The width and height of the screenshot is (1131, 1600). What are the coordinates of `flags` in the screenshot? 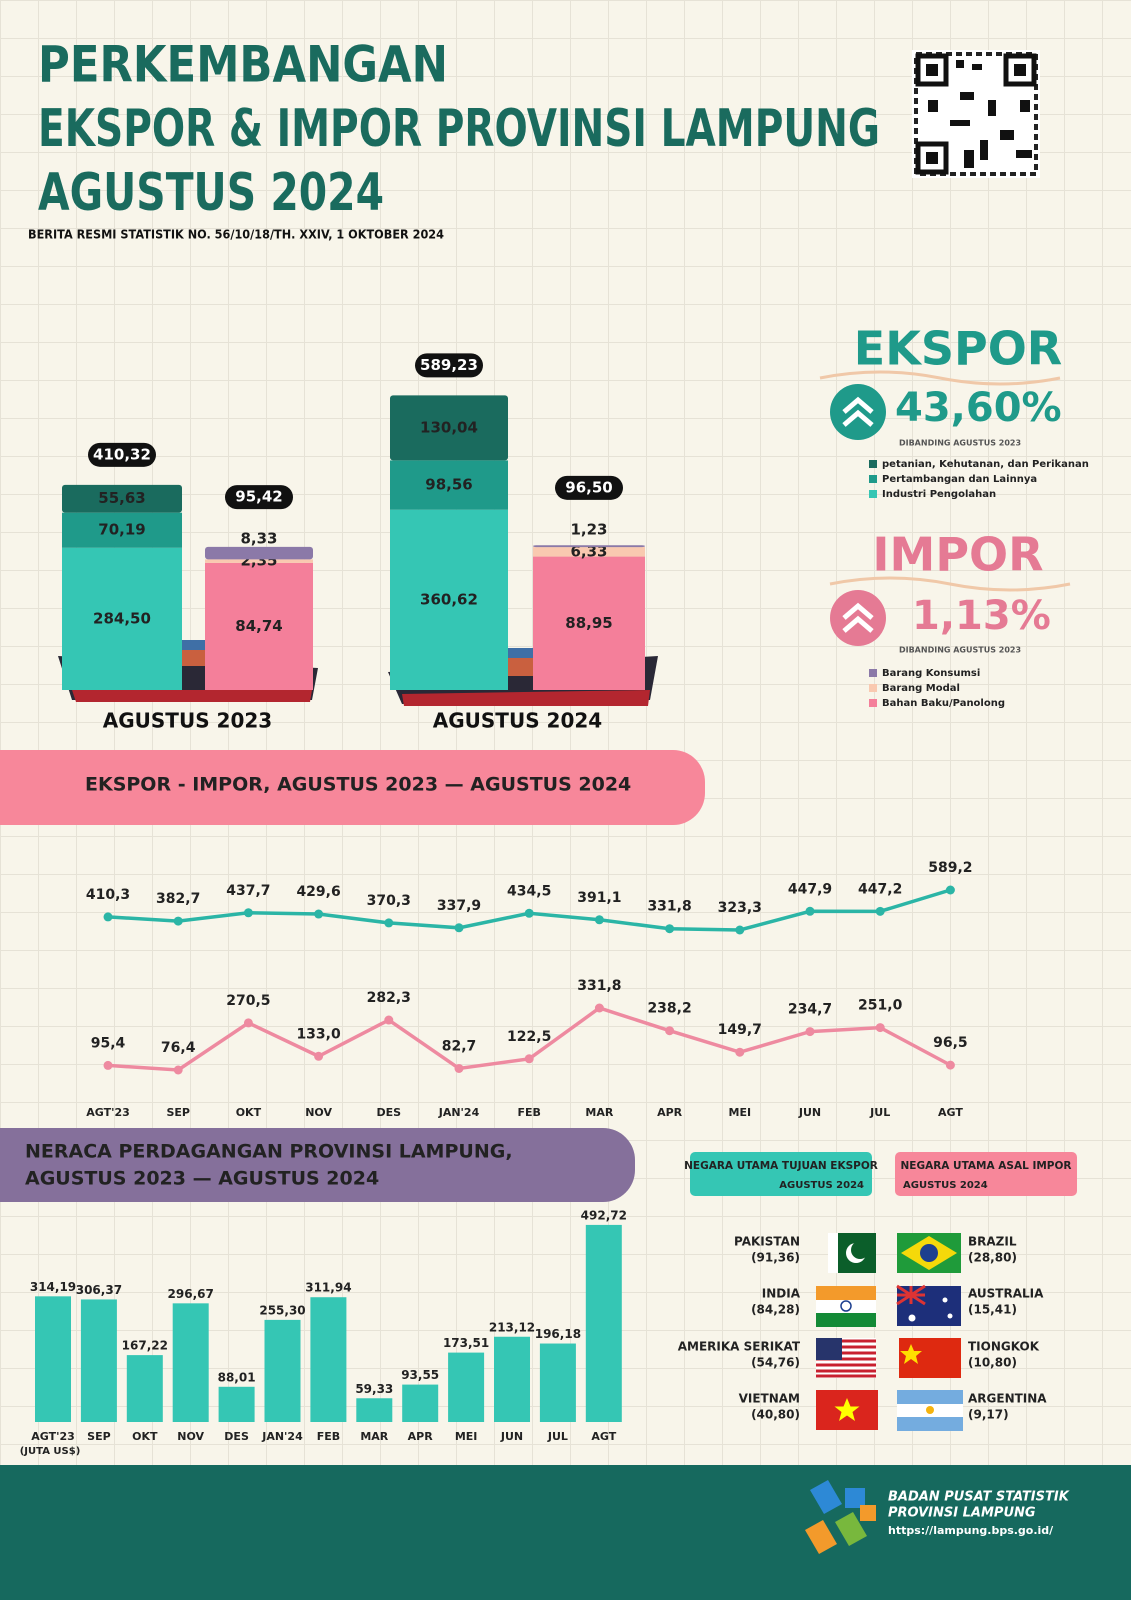 It's located at (889, 1332).